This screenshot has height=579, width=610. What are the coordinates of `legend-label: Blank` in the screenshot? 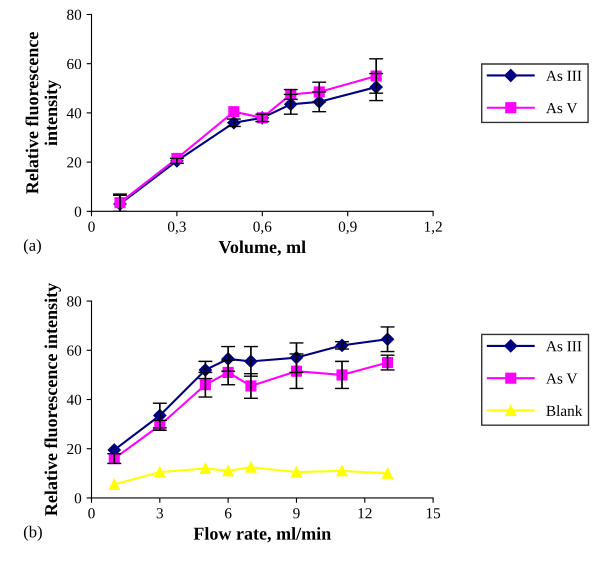 It's located at (564, 410).